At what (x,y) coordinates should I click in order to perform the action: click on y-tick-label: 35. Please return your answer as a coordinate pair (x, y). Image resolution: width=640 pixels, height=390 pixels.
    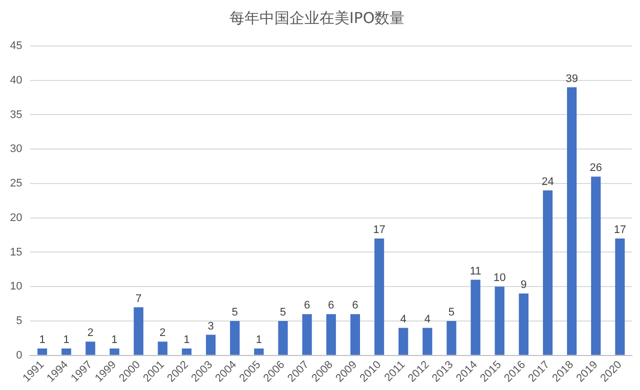
    Looking at the image, I should click on (16, 114).